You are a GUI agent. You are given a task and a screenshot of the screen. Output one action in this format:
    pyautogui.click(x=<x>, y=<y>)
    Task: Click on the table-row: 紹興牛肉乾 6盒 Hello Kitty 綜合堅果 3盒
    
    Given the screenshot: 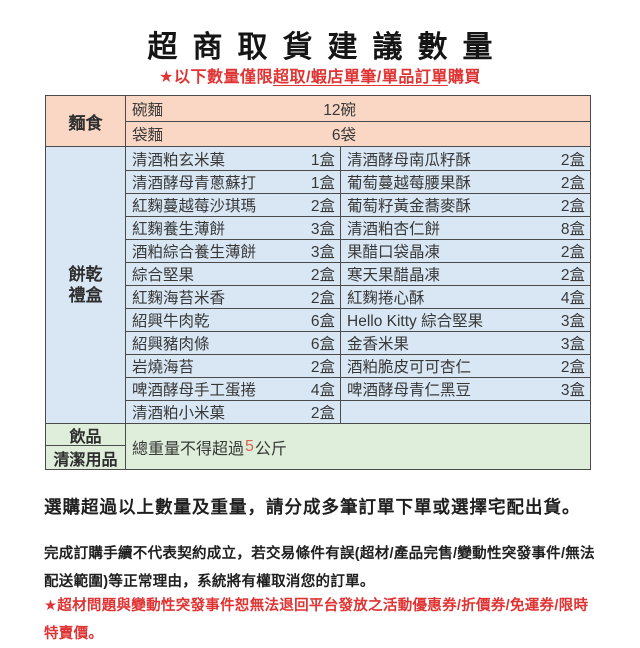 What is the action you would take?
    pyautogui.click(x=358, y=319)
    